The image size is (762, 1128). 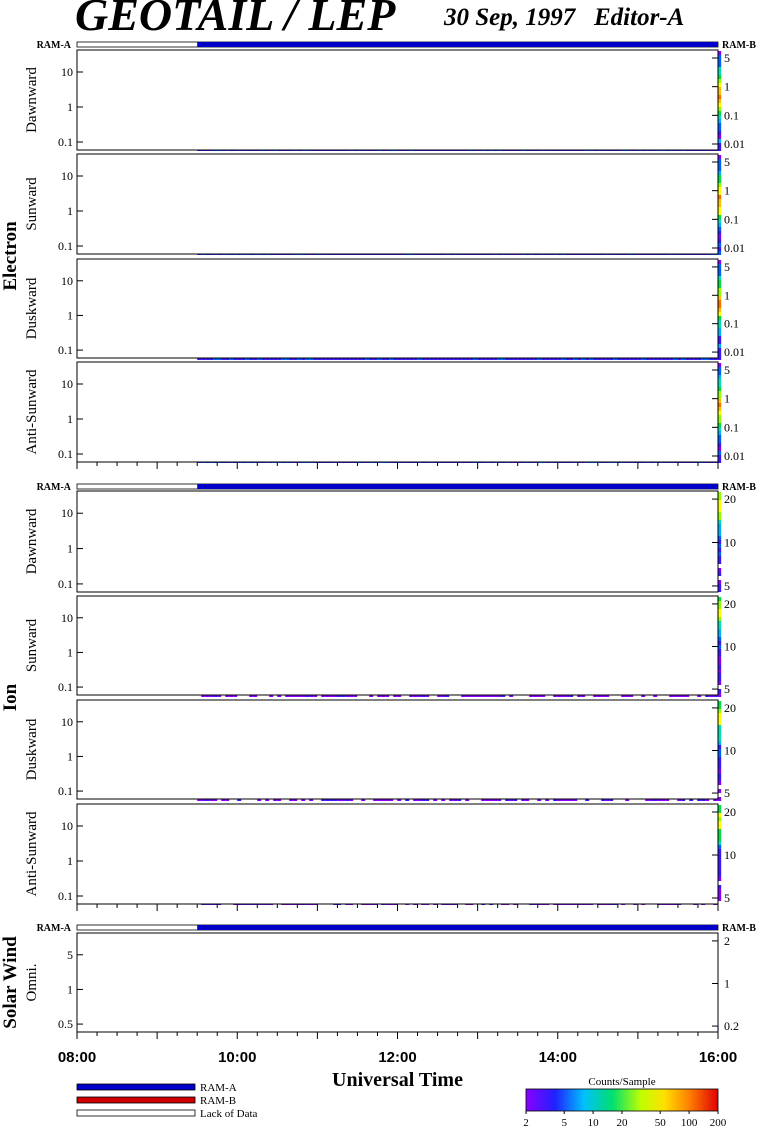 What do you see at coordinates (639, 17) in the screenshot?
I see `editor-label: Editor-A` at bounding box center [639, 17].